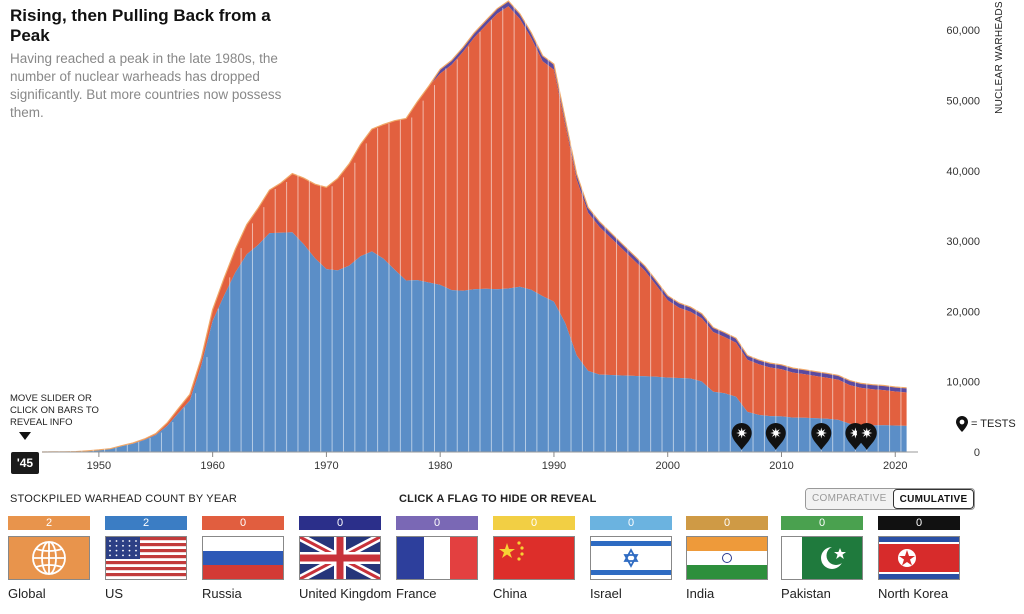  I want to click on cumulative-toggle: CUMULATIVE, so click(933, 499).